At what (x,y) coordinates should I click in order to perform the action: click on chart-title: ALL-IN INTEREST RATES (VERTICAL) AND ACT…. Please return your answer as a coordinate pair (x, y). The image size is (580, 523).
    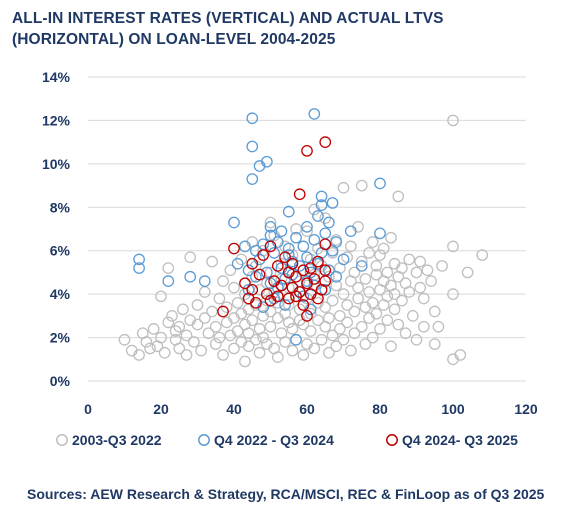
    Looking at the image, I should click on (228, 29).